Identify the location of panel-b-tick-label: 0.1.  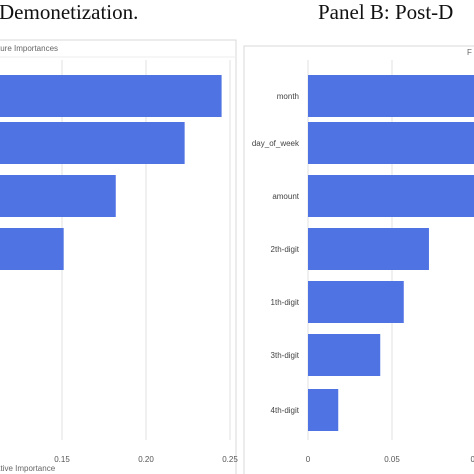
(472, 459).